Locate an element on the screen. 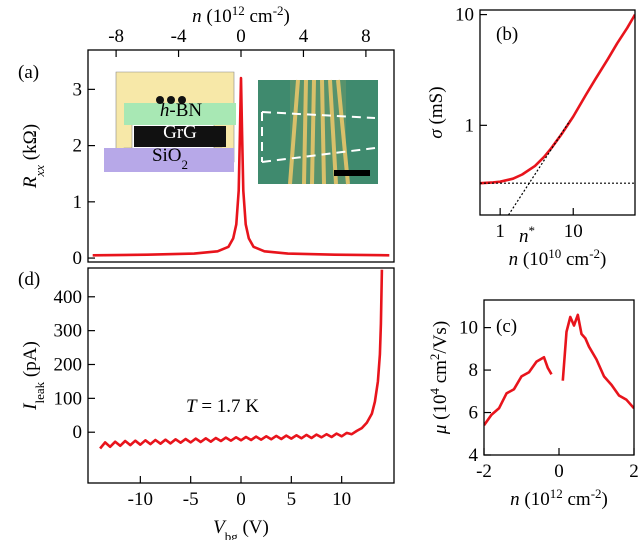 This screenshot has height=540, width=640. inset-label: h-BN is located at coordinates (181, 110).